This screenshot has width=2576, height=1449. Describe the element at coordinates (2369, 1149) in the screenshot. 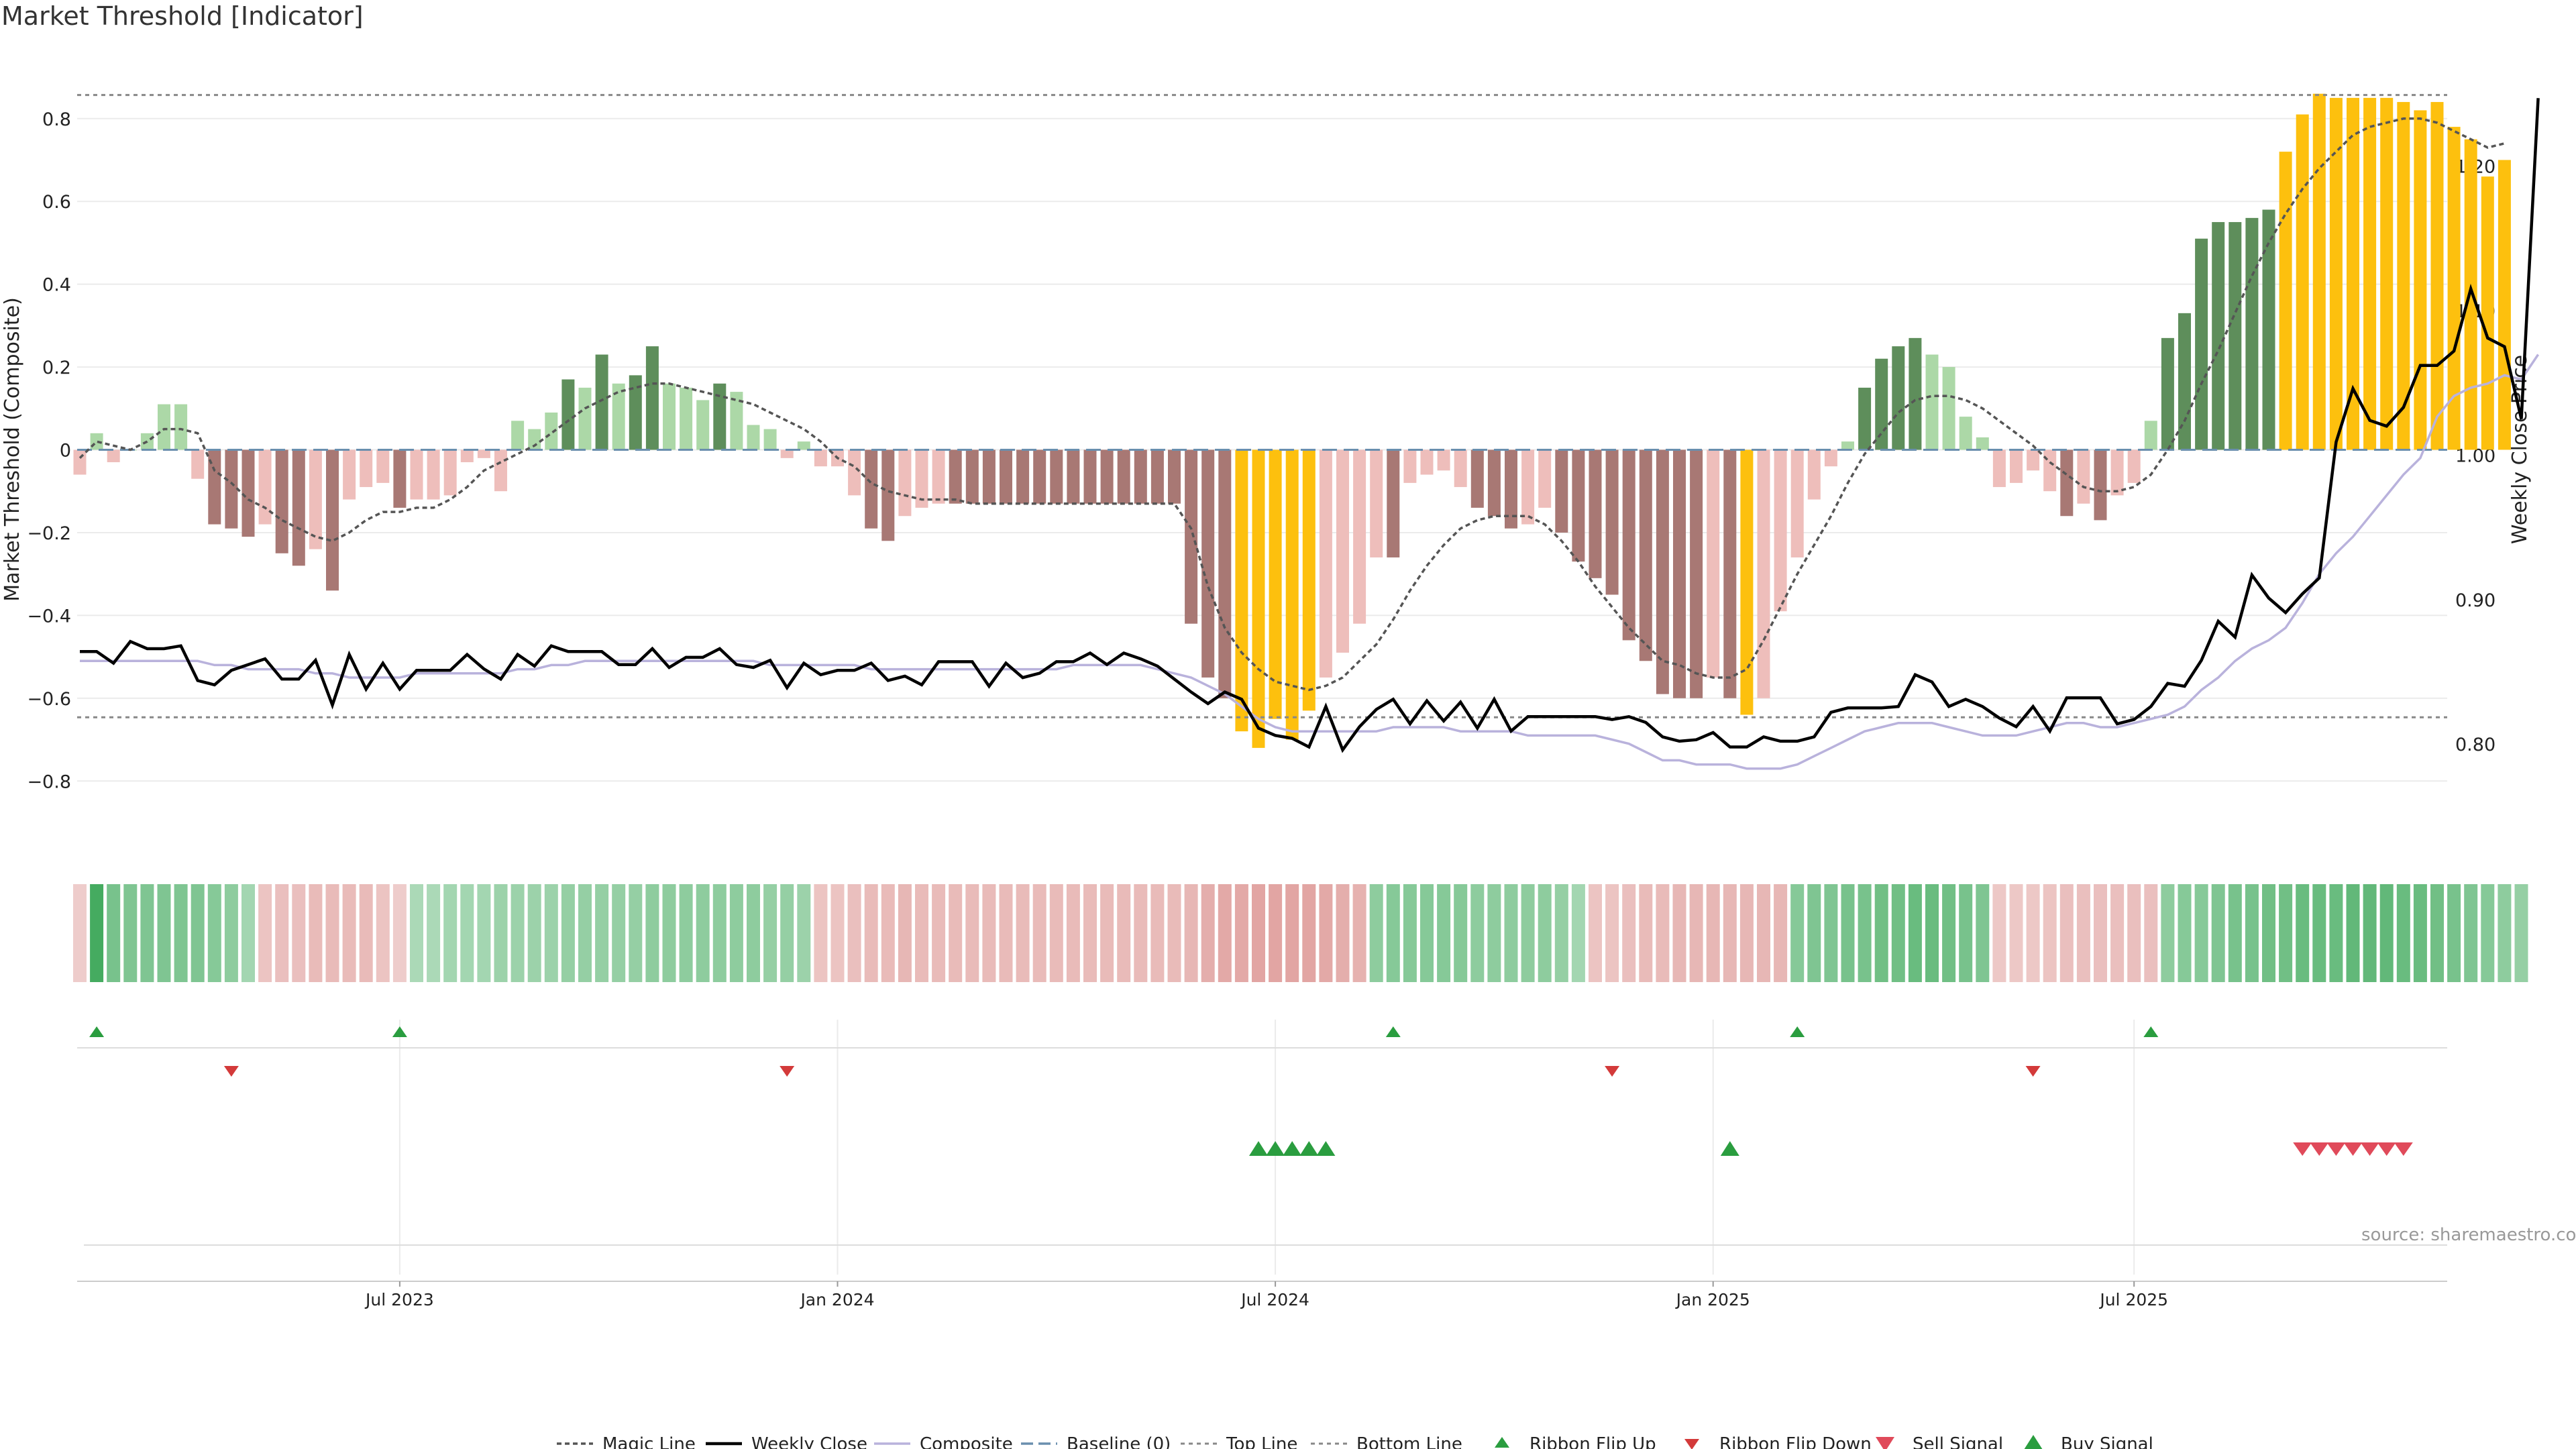

I see `sell-signal-marker` at that location.